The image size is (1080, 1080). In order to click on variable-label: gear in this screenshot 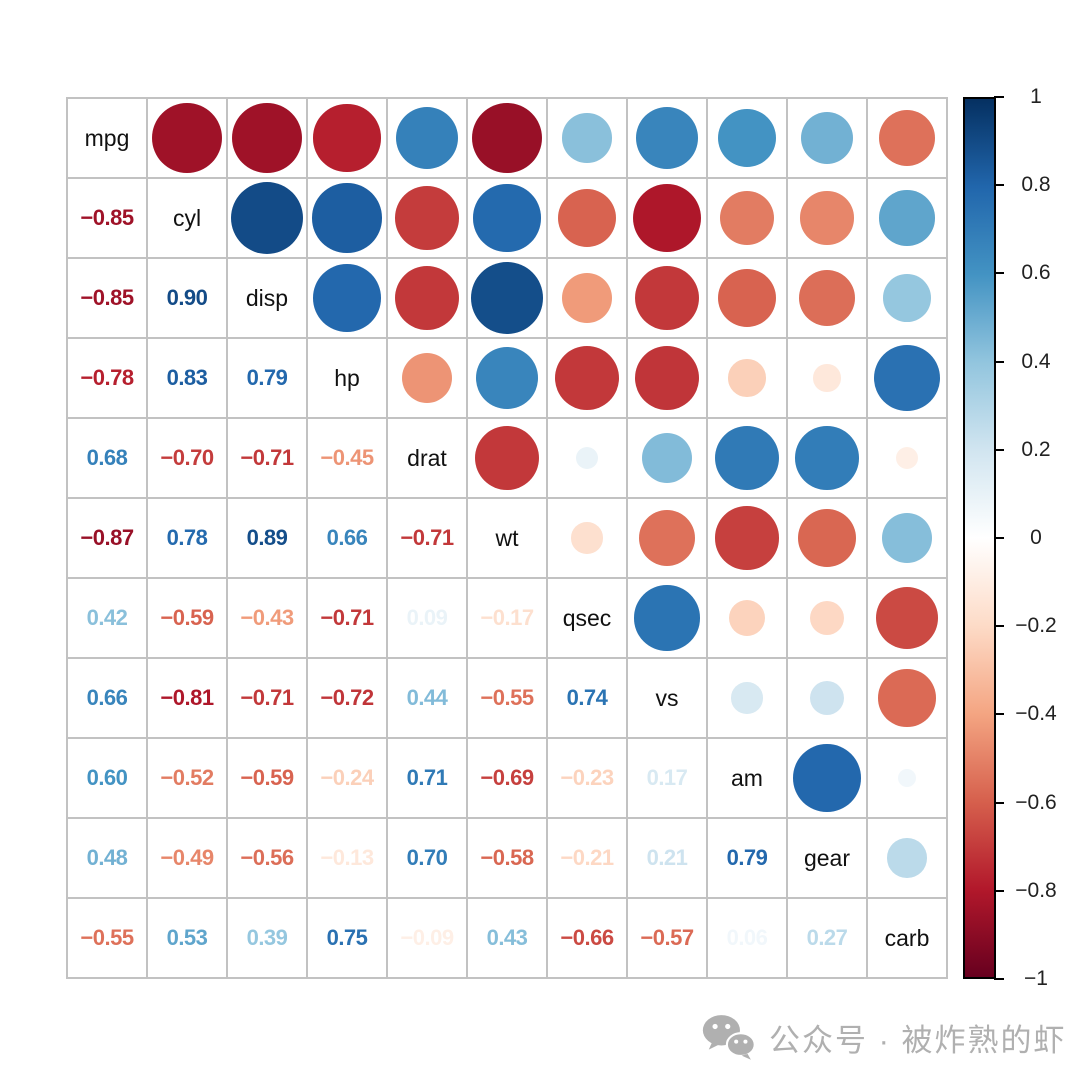, I will do `click(827, 857)`.